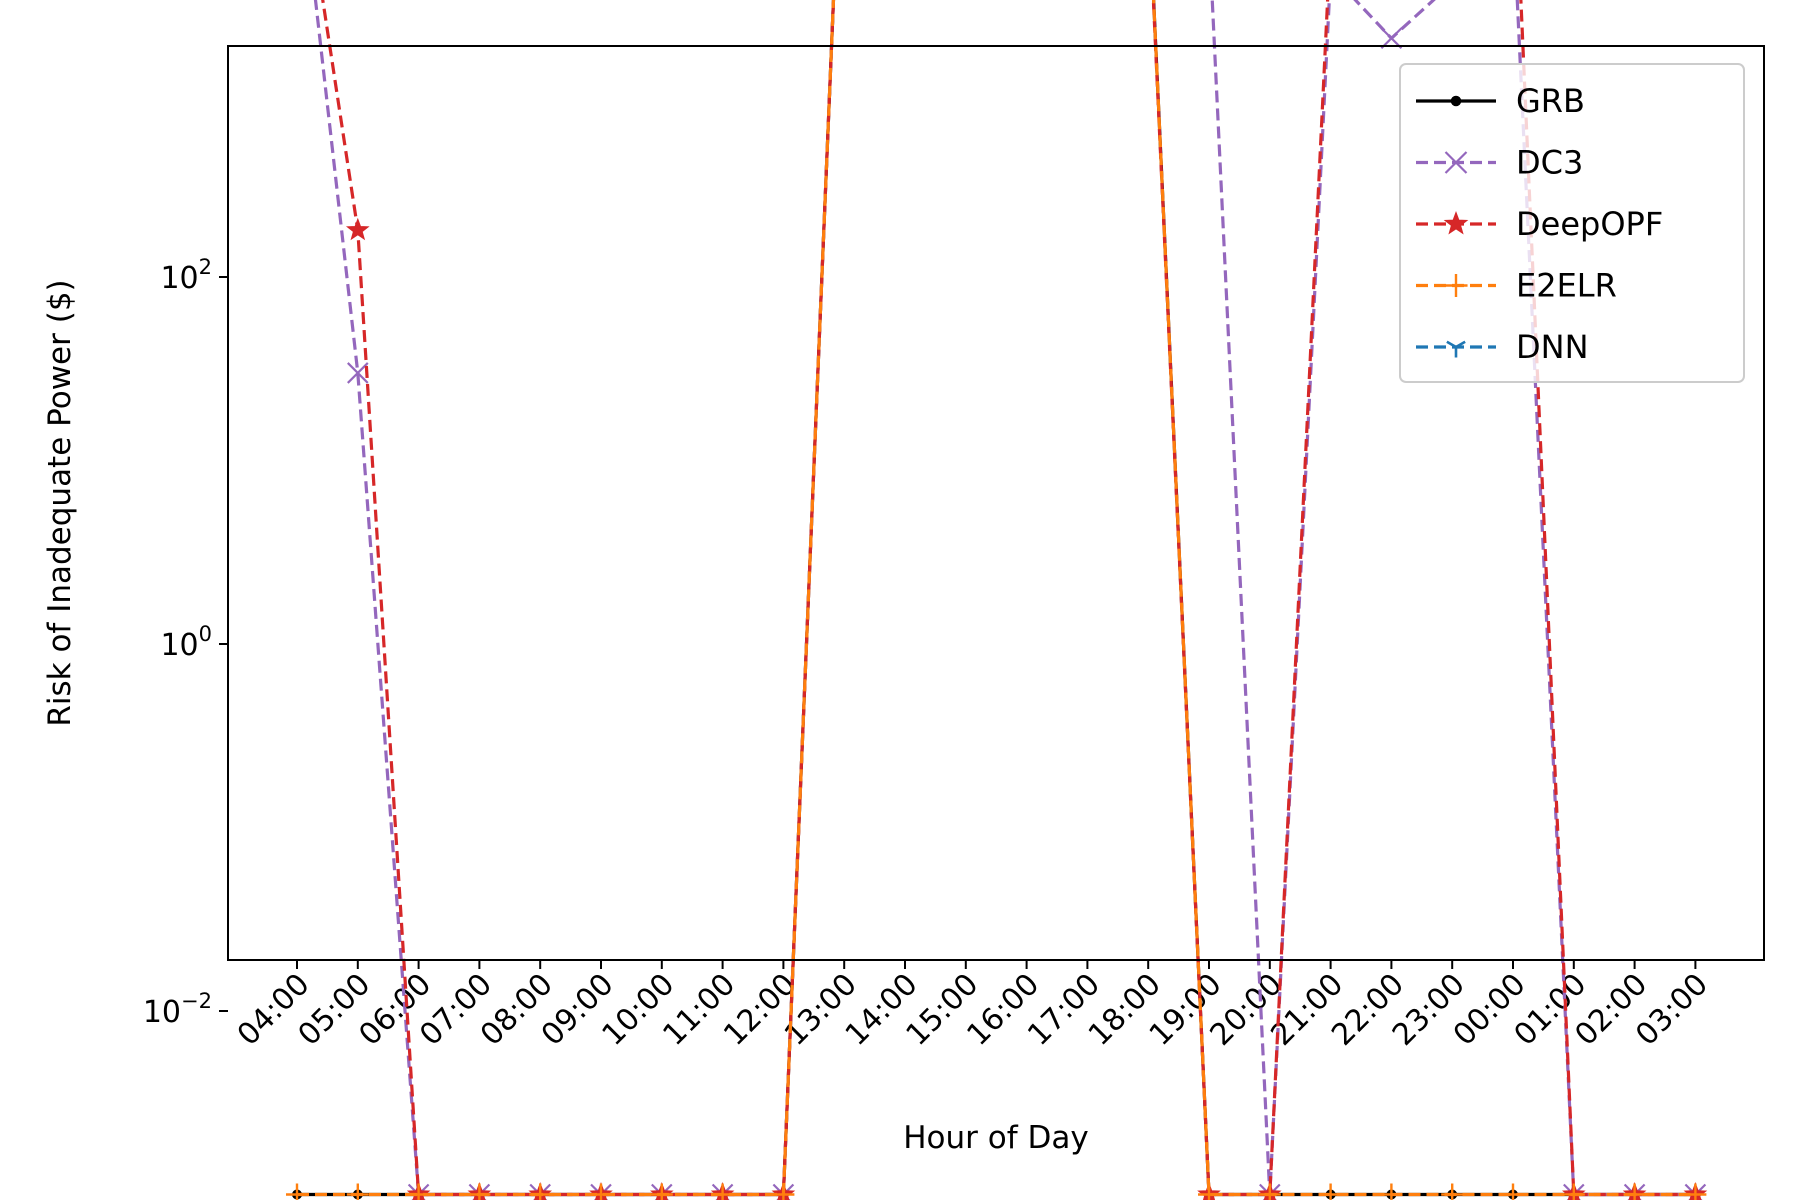 This screenshot has width=1800, height=1200. Describe the element at coordinates (1566, 286) in the screenshot. I see `legend-label: E2ELR` at that location.